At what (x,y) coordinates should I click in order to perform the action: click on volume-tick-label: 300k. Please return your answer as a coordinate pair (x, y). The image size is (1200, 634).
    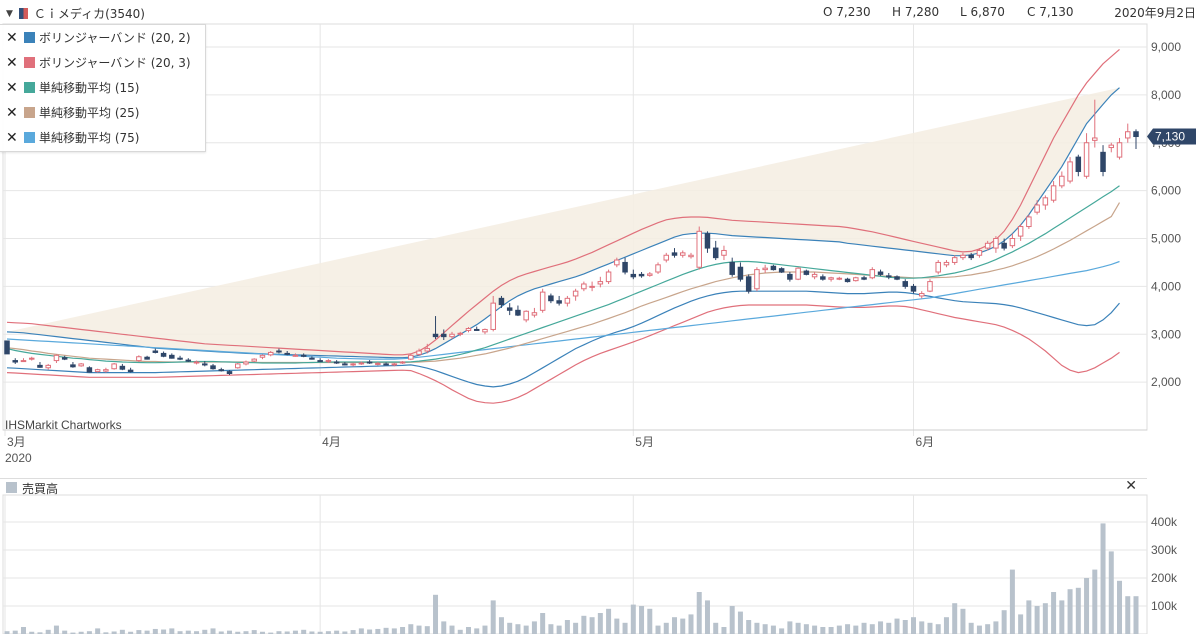
    Looking at the image, I should click on (1164, 550).